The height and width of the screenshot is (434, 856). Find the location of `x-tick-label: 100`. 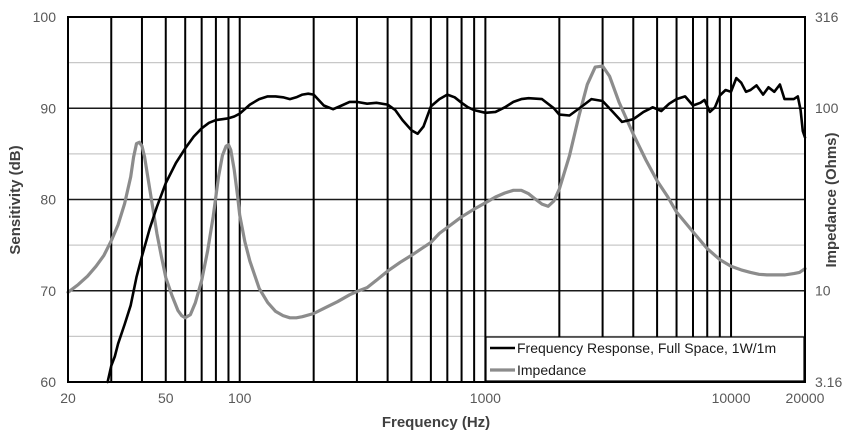

x-tick-label: 100 is located at coordinates (240, 398).